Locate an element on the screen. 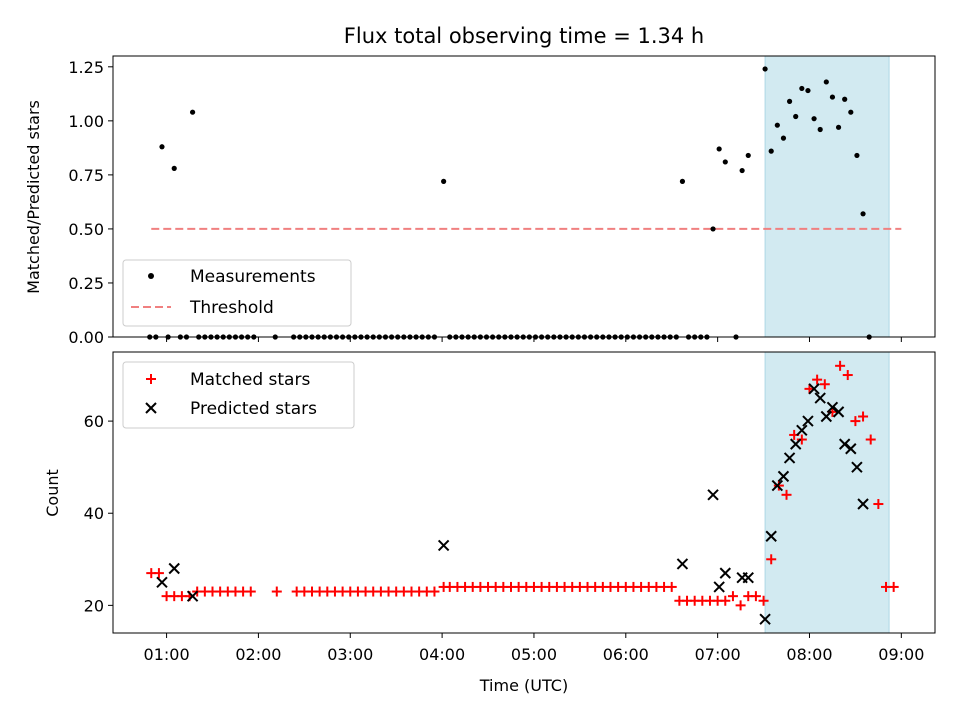 The width and height of the screenshot is (960, 720). count-y-tick-label: 60 is located at coordinates (94, 421).